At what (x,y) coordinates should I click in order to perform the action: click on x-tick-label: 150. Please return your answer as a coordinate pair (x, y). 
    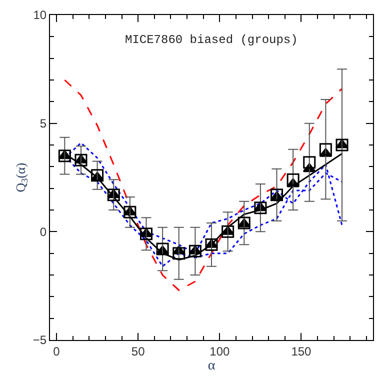
    Looking at the image, I should click on (301, 351).